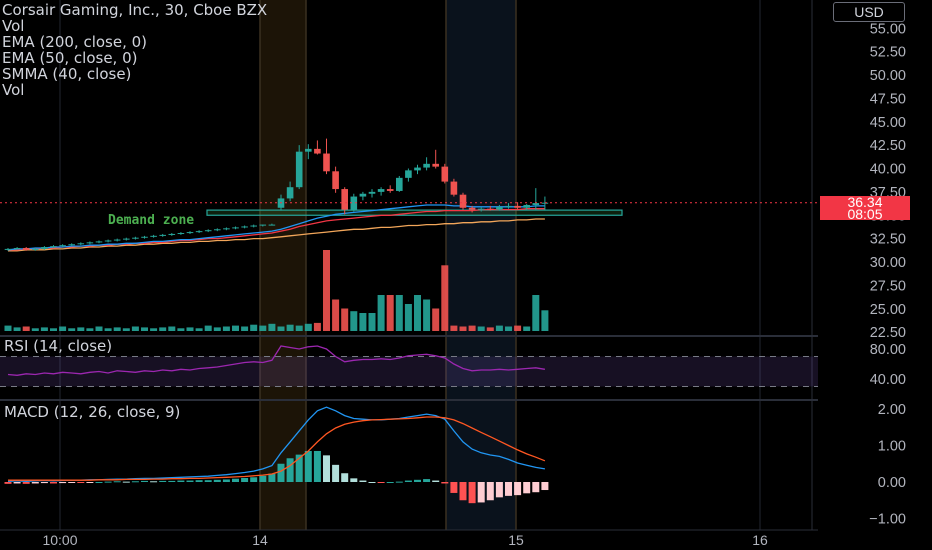 The image size is (932, 550). What do you see at coordinates (59, 540) in the screenshot?
I see `time-axis-label: 10:00` at bounding box center [59, 540].